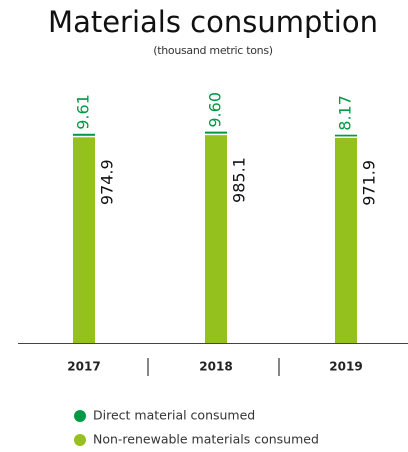 The height and width of the screenshot is (452, 408). Describe the element at coordinates (107, 182) in the screenshot. I see `value-label: 974.9` at that location.